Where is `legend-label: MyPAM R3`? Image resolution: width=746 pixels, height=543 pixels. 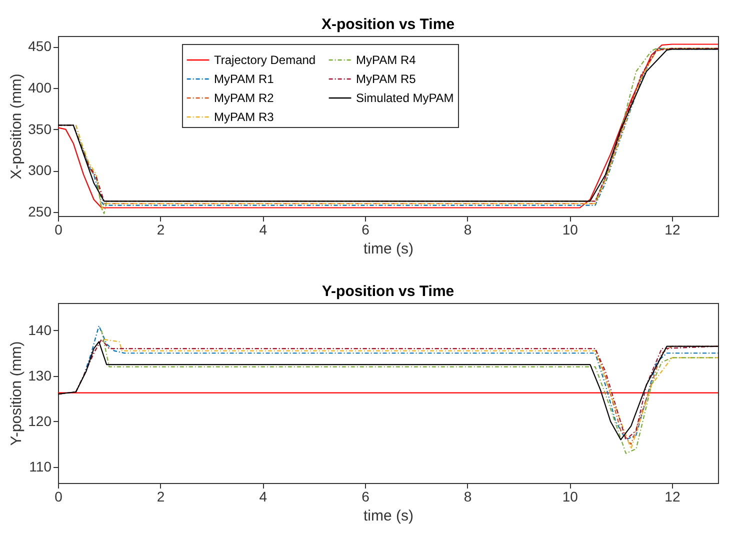
legend-label: MyPAM R3 is located at coordinates (244, 117).